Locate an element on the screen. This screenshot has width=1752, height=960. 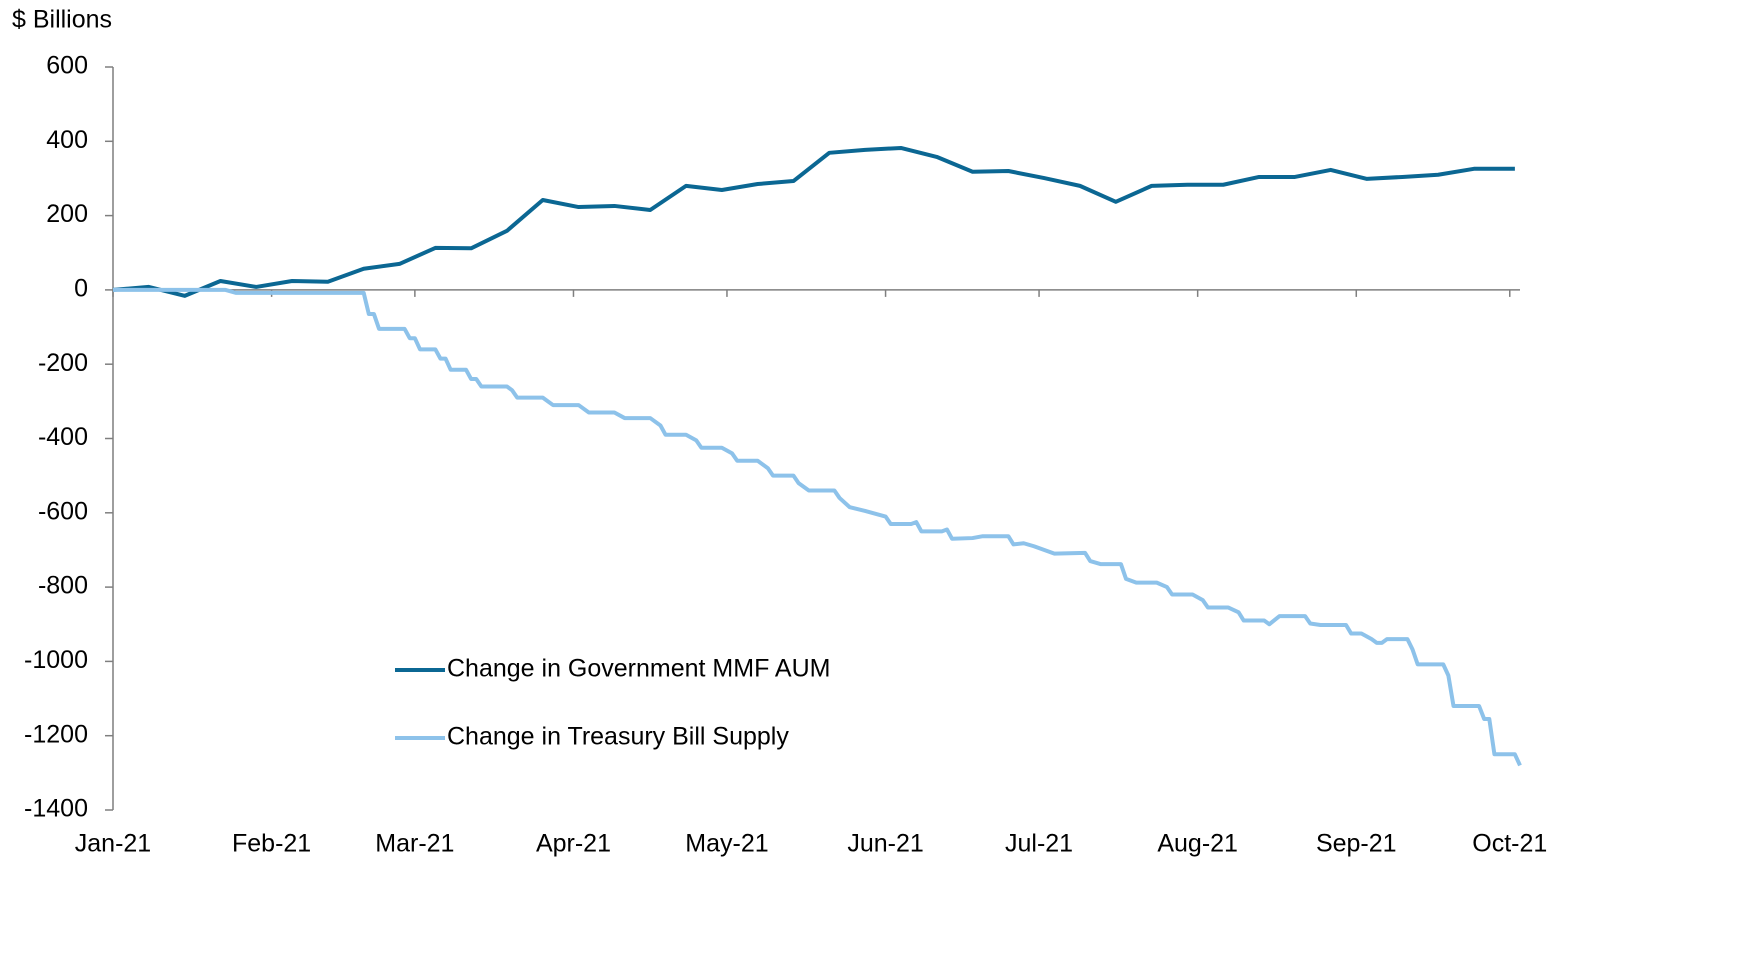
legend-label: Change in Government MMF AUM is located at coordinates (638, 669).